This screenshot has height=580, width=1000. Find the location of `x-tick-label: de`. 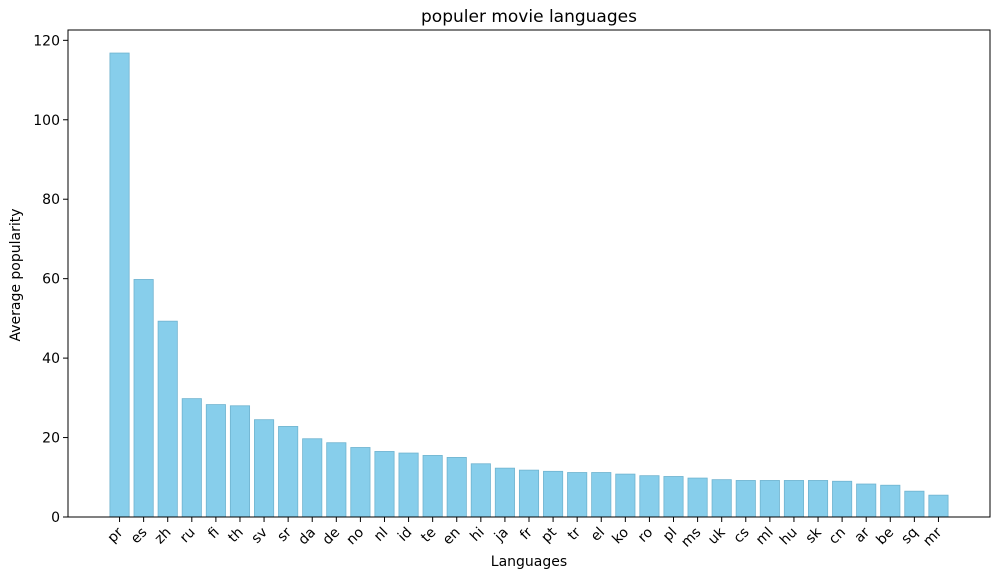

x-tick-label: de is located at coordinates (331, 537).